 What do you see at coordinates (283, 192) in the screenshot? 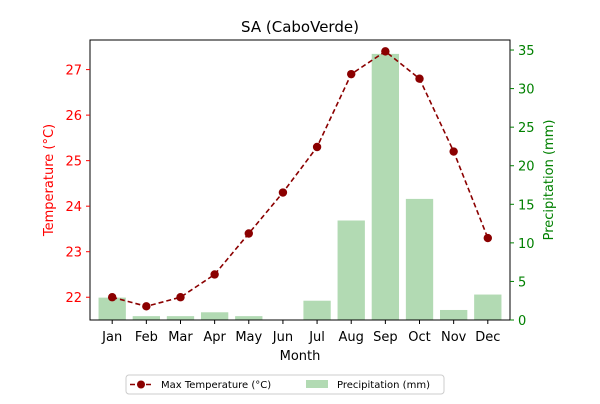
I see `temperature-point-jun` at bounding box center [283, 192].